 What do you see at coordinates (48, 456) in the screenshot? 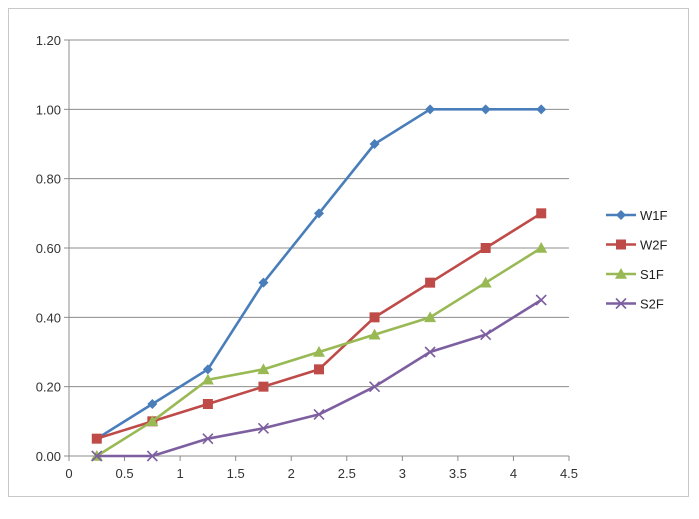
I see `y-tick-label: 0.00` at bounding box center [48, 456].